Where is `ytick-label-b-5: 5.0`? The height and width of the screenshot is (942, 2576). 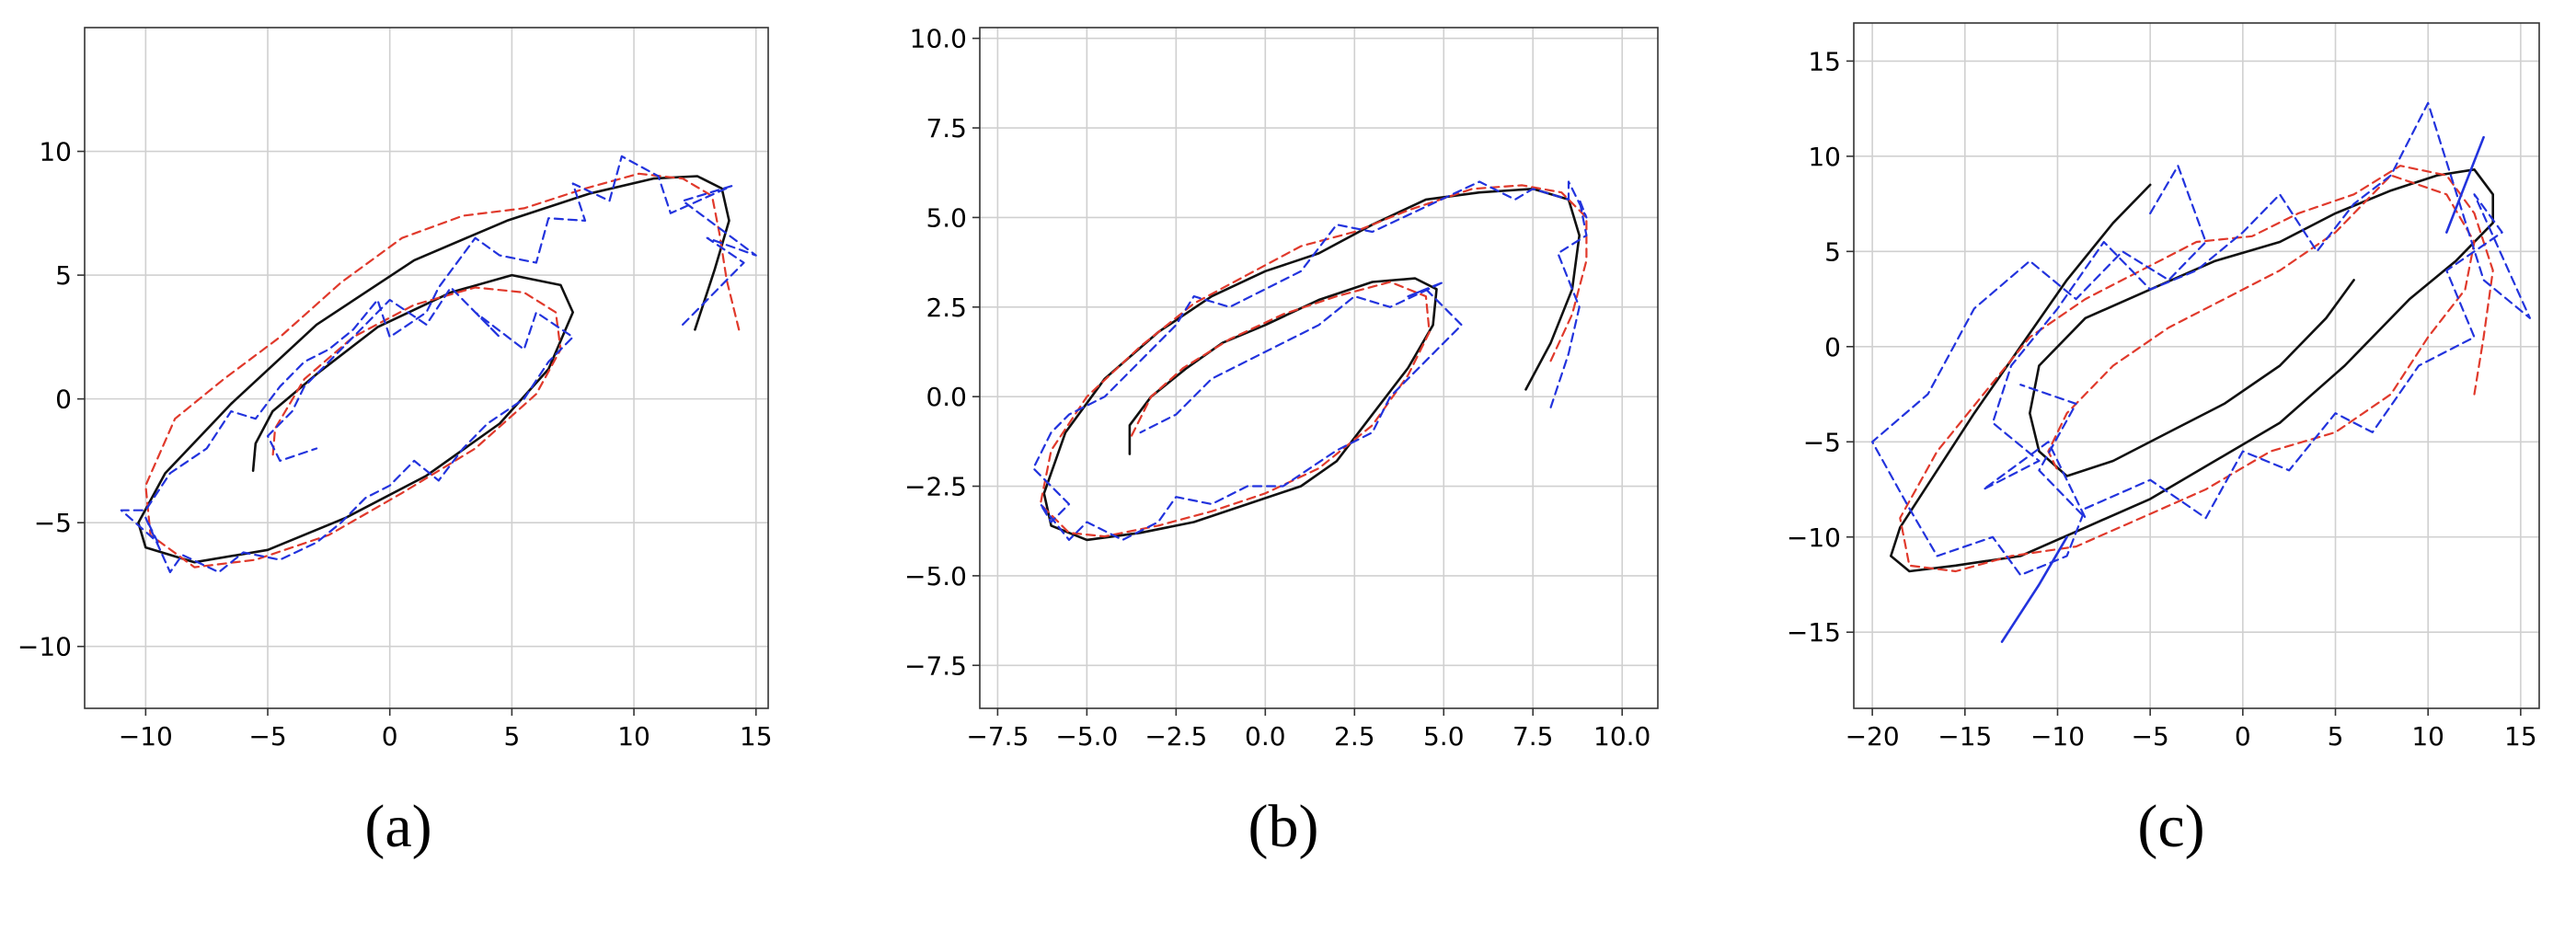 ytick-label-b-5: 5.0 is located at coordinates (947, 217).